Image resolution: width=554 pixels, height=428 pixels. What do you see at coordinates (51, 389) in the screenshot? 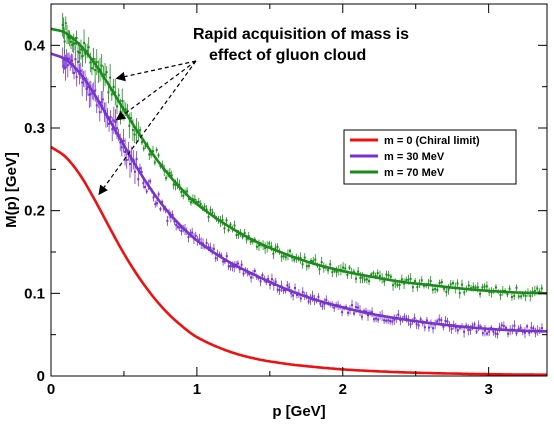
I see `x-tick-label: 0` at bounding box center [51, 389].